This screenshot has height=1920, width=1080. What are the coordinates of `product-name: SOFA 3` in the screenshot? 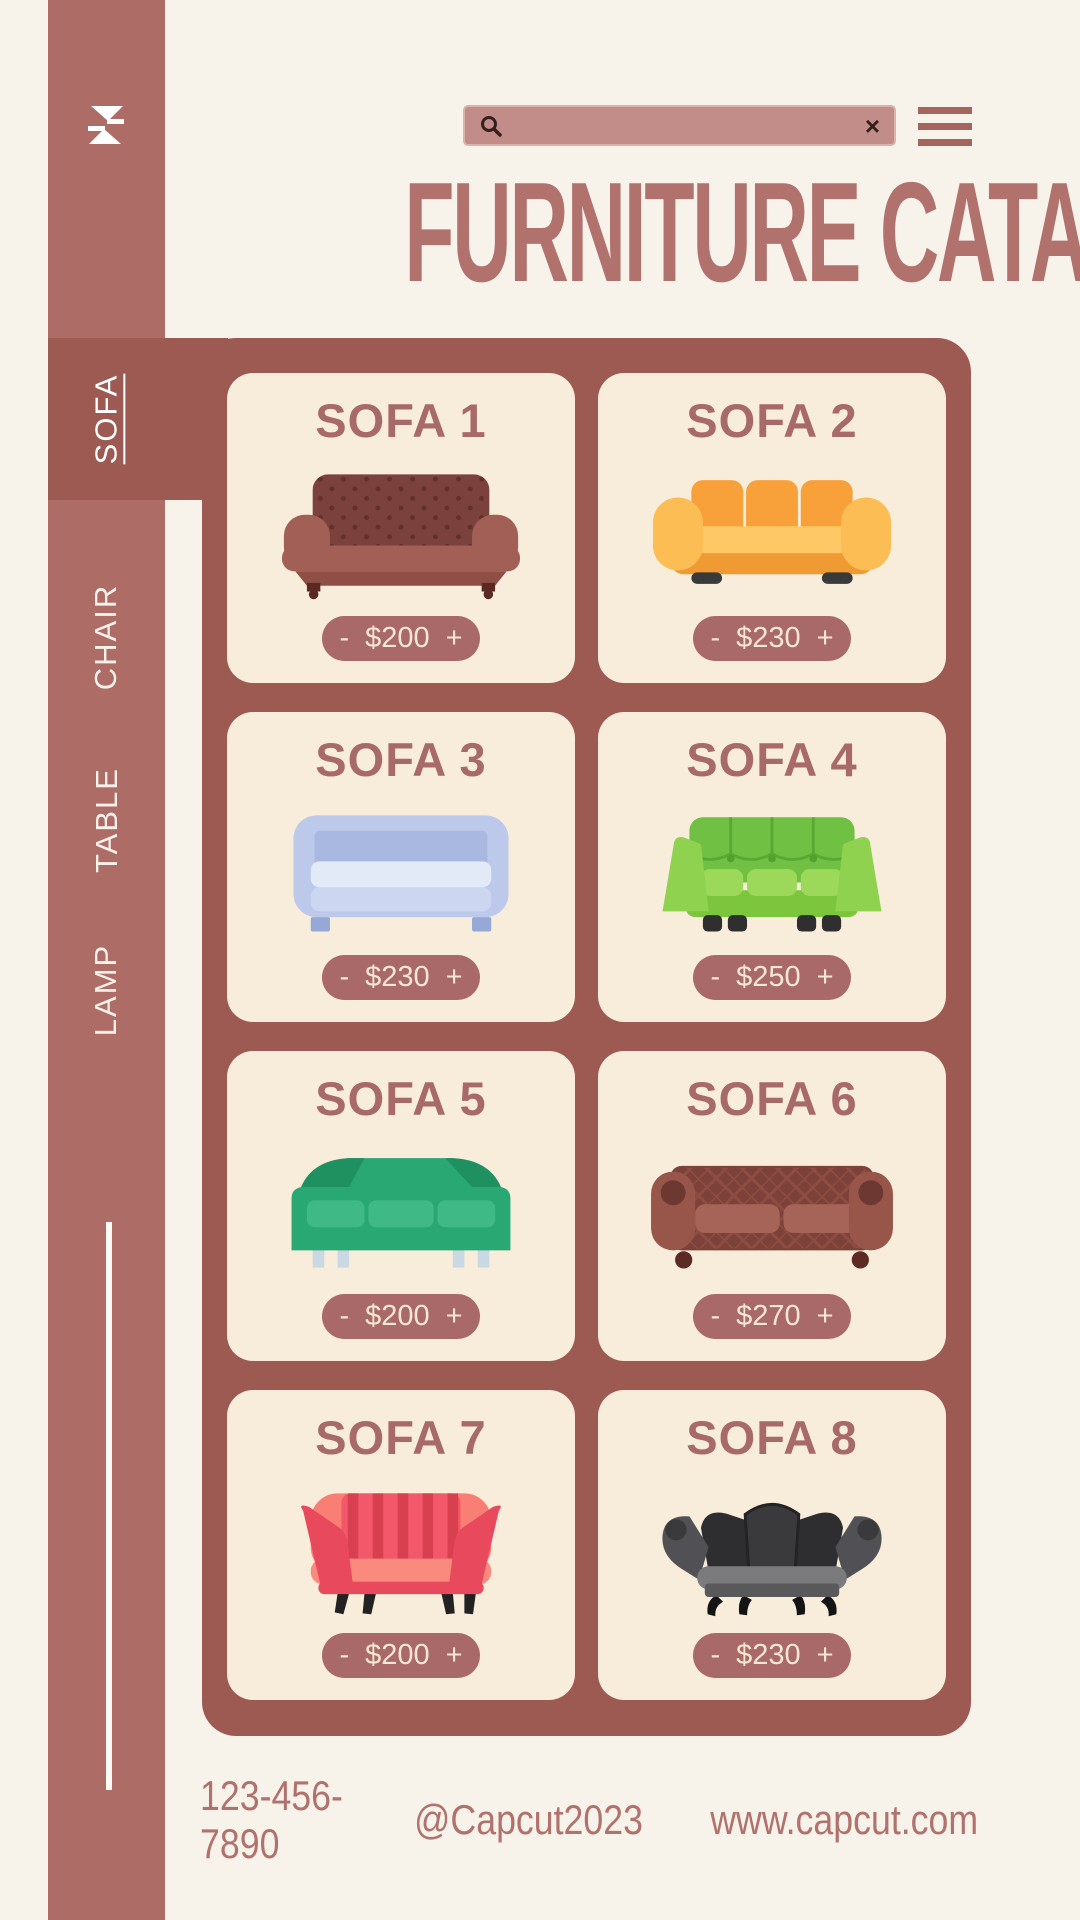 It's located at (401, 759).